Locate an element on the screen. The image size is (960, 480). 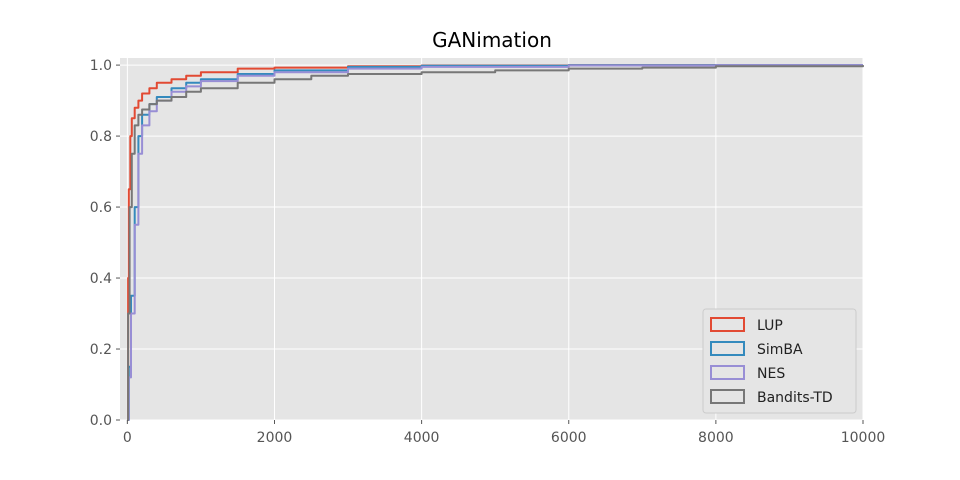
legend-label: Bandits-TD is located at coordinates (795, 398).